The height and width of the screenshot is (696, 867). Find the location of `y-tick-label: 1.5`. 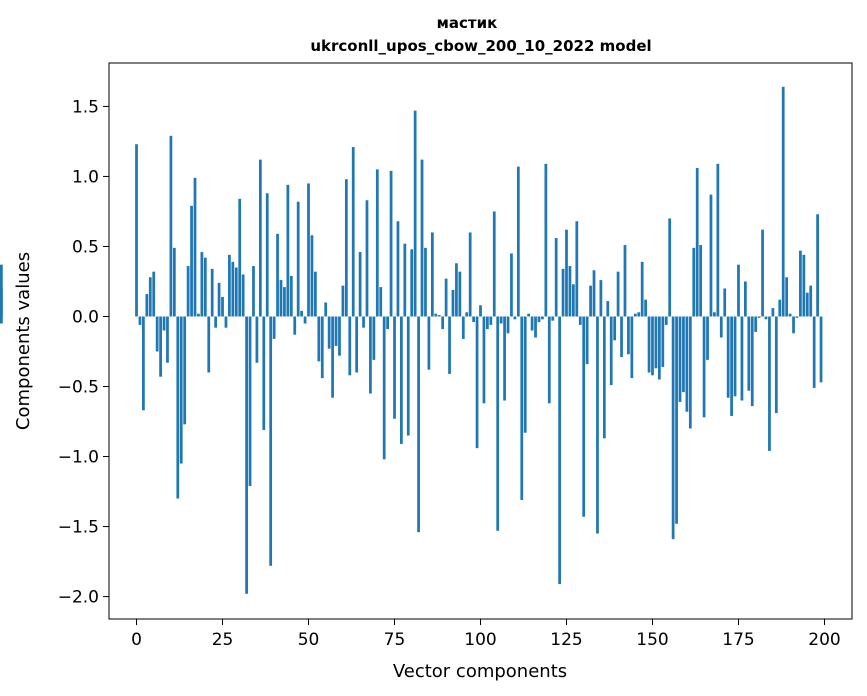

y-tick-label: 1.5 is located at coordinates (85, 107).